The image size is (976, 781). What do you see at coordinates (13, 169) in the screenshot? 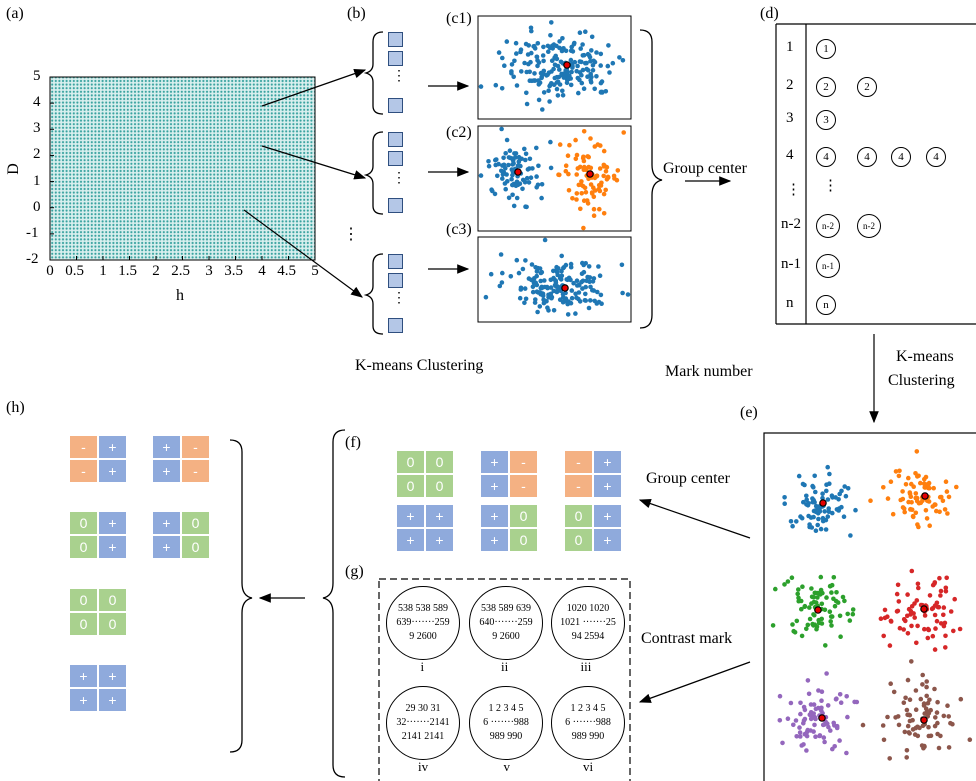
I see `axis-label-d: D` at bounding box center [13, 169].